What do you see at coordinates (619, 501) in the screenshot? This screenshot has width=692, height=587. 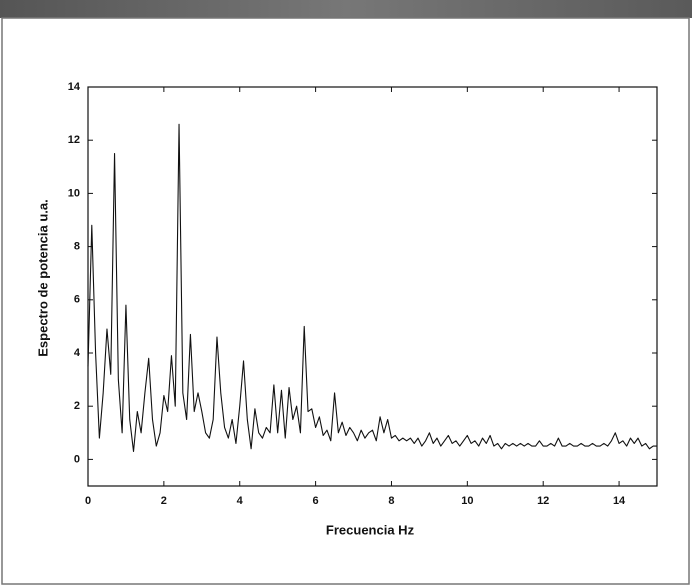 I see `x-tick-label: 14` at bounding box center [619, 501].